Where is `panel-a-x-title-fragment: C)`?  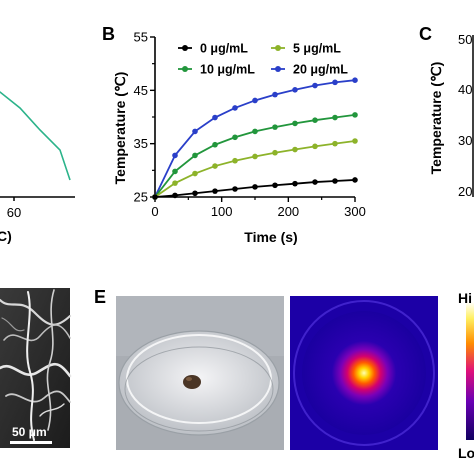
panel-a-x-title-fragment: C) is located at coordinates (6, 236).